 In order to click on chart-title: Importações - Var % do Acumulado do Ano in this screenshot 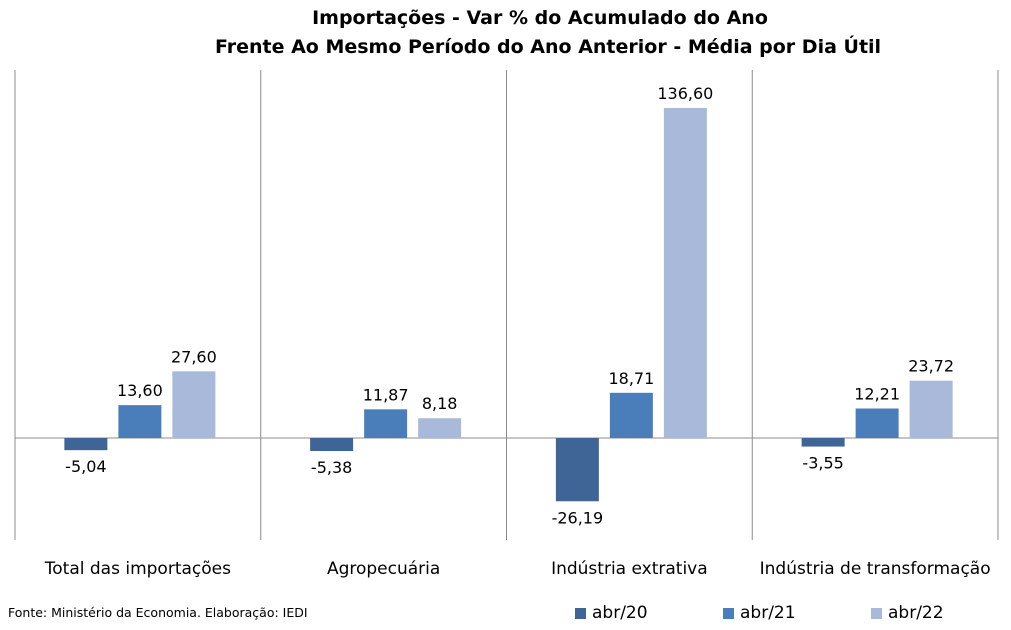, I will do `click(540, 18)`.